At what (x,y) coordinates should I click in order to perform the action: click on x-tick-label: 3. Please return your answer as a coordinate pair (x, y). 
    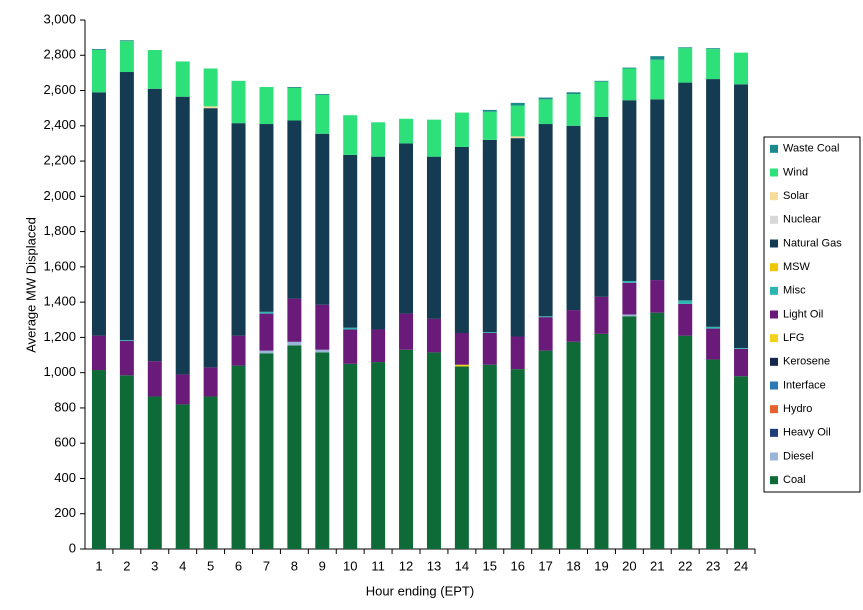
    Looking at the image, I should click on (154, 565).